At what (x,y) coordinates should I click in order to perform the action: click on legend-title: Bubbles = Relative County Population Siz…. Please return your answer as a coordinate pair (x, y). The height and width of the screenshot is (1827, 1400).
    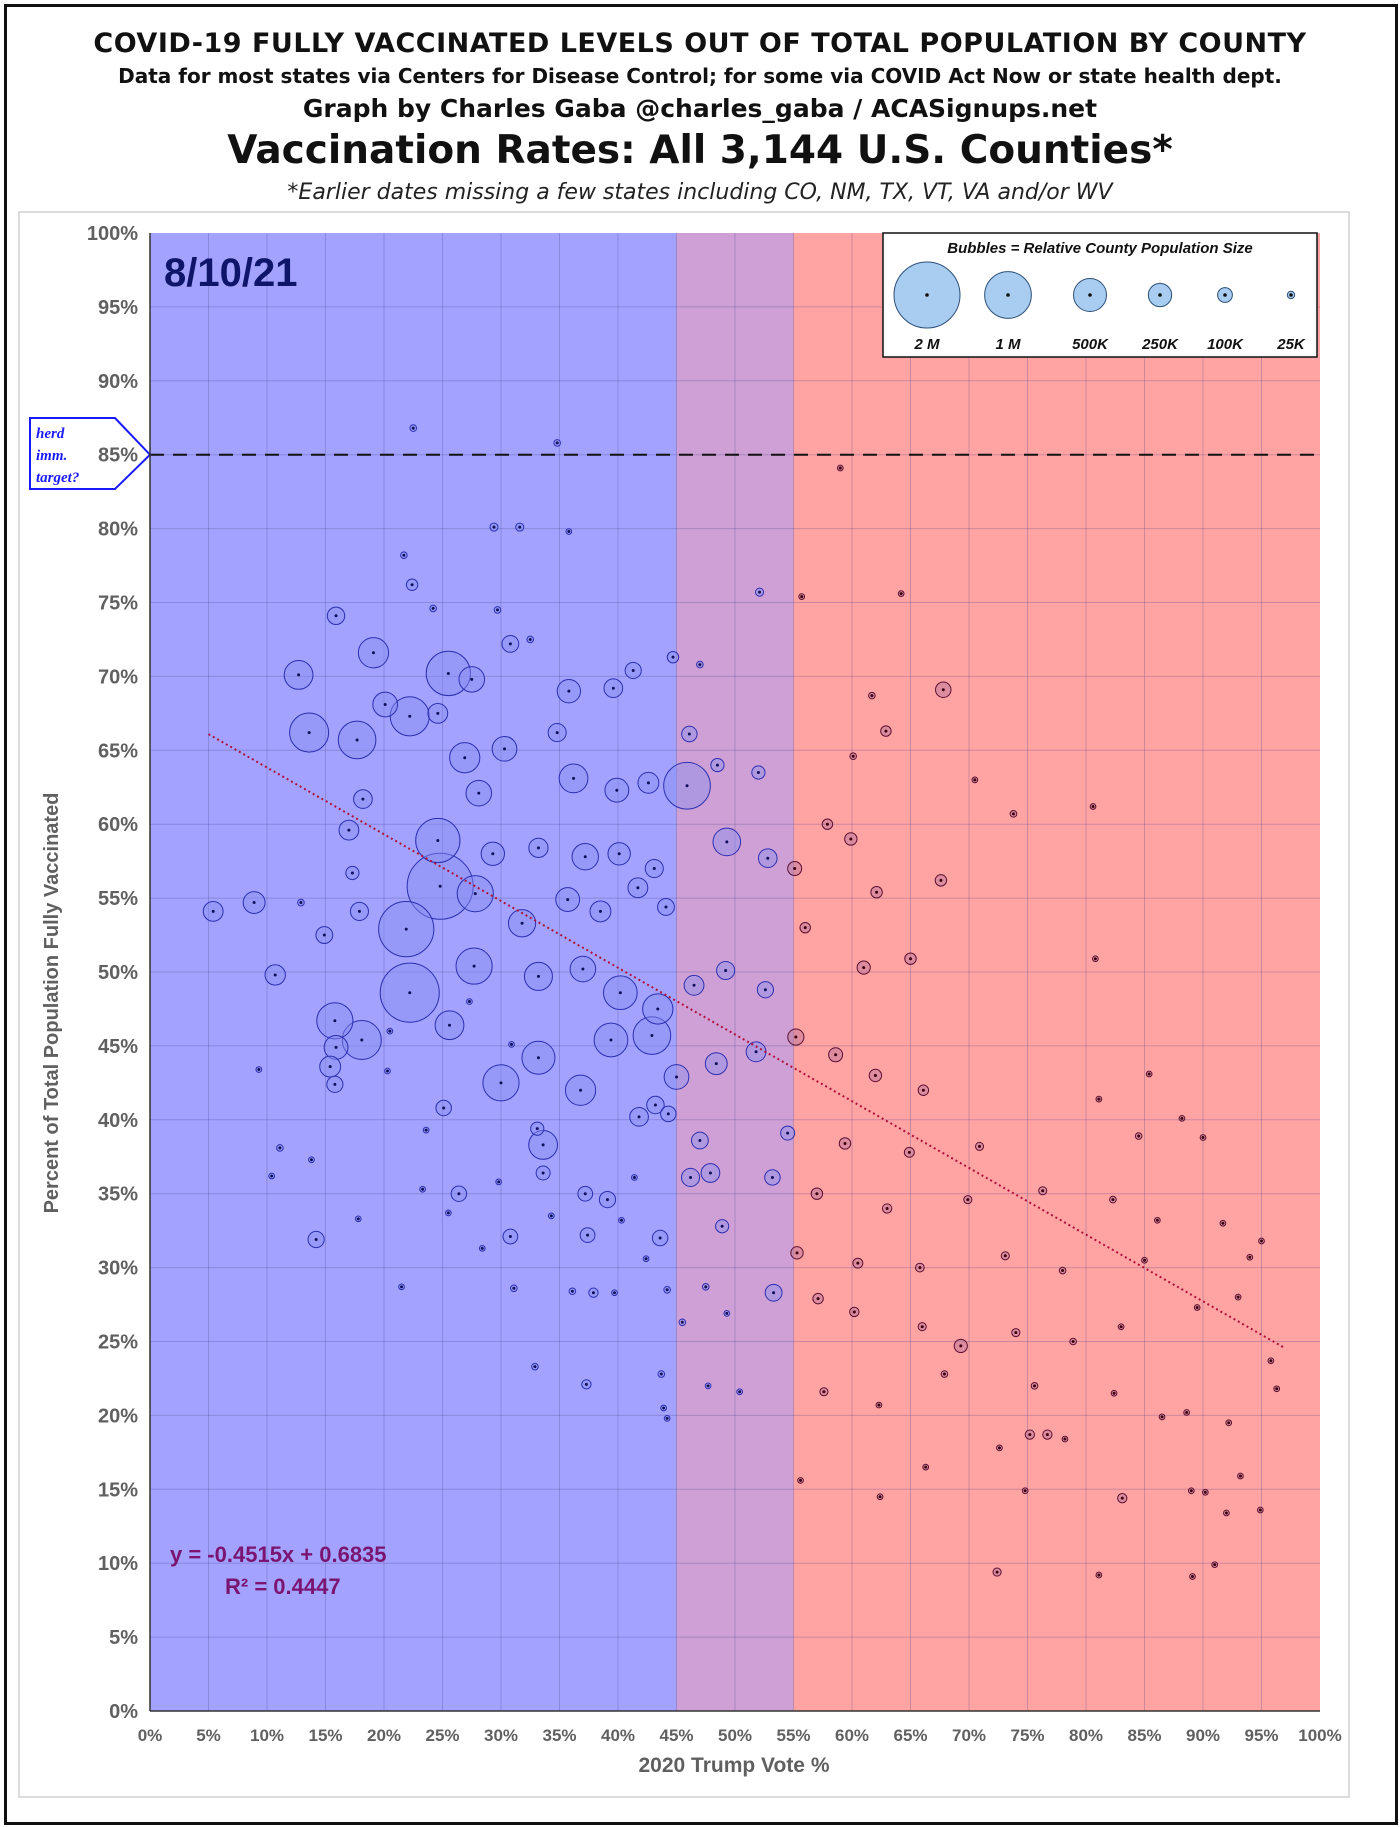
    Looking at the image, I should click on (1099, 248).